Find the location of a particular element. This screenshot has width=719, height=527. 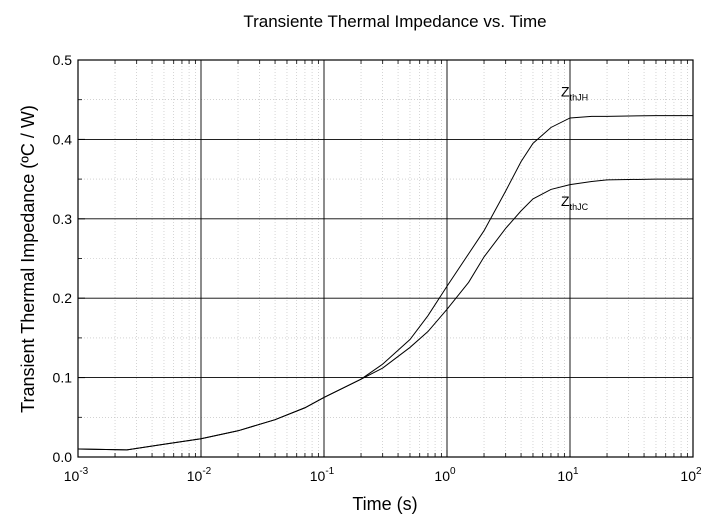

y-axis-label: Transient Thermal Impedance (ºC / W) is located at coordinates (28, 259).